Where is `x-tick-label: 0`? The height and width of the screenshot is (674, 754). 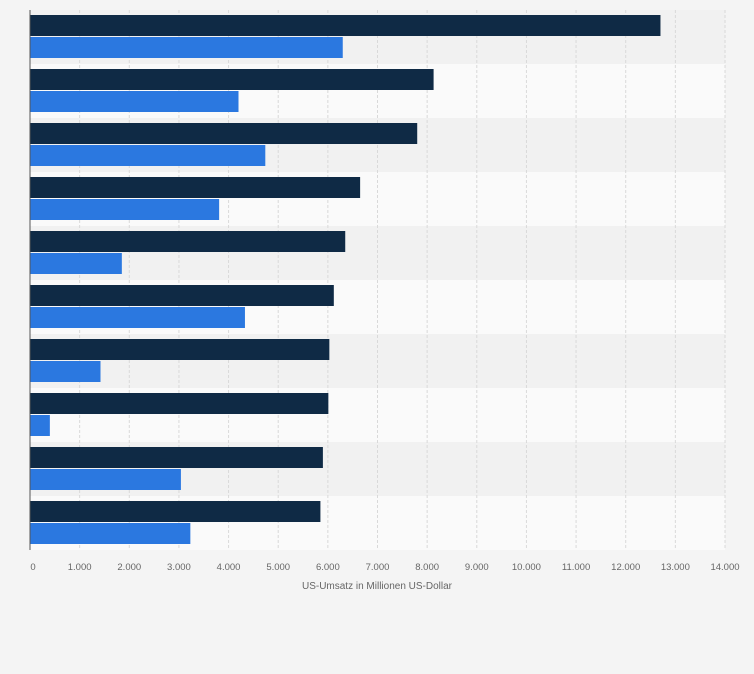
x-tick-label: 0 is located at coordinates (32, 567).